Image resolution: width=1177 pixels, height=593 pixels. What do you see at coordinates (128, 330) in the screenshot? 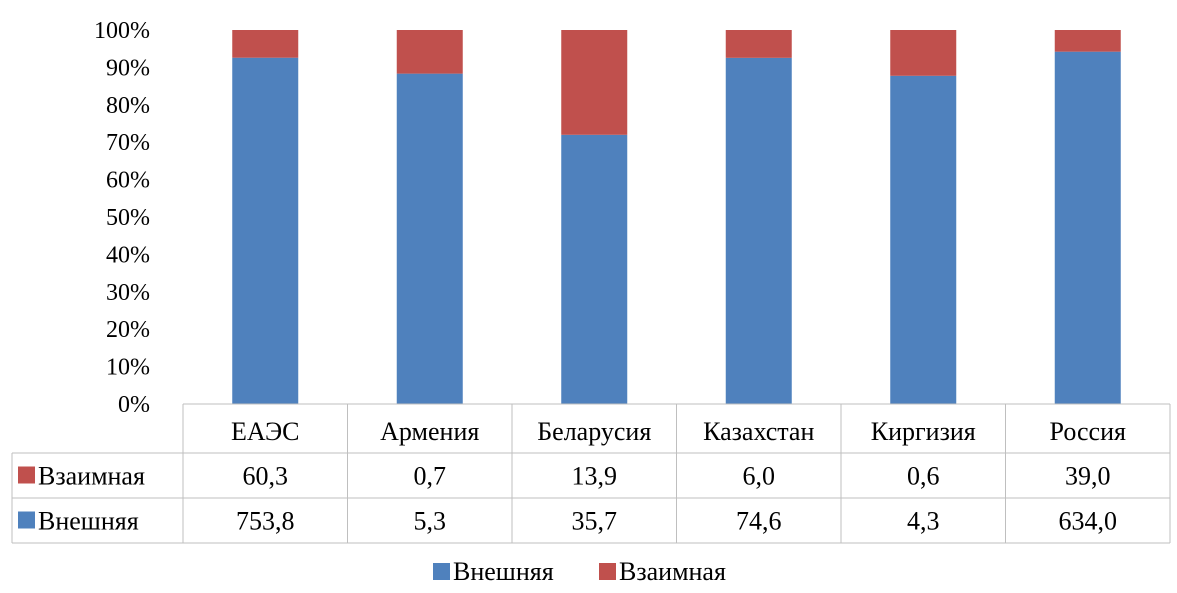
I see `y-tick-label: 20%` at bounding box center [128, 330].